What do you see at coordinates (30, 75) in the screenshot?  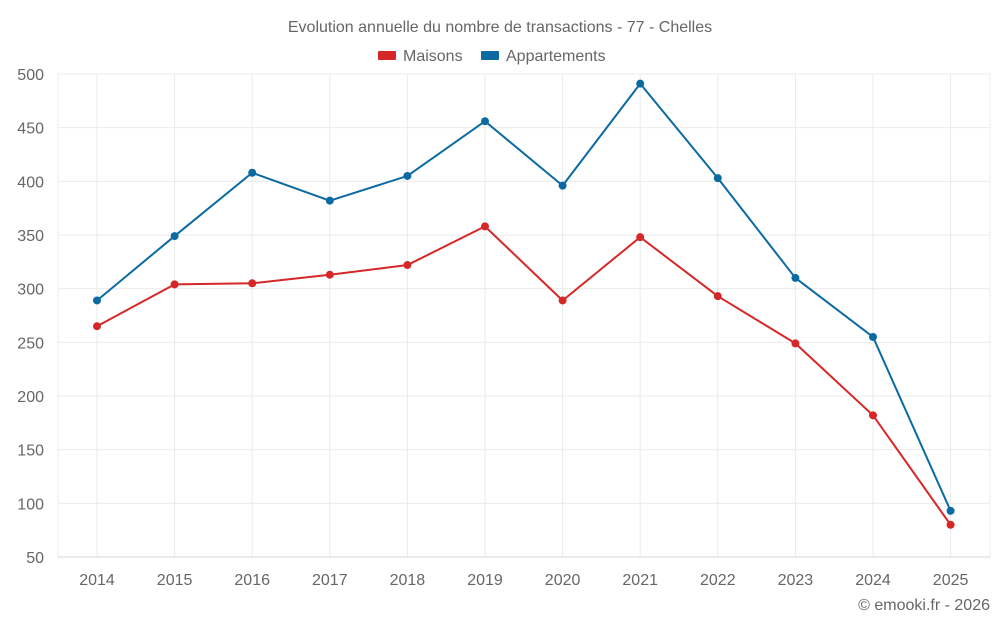 I see `y-tick-label: 500` at bounding box center [30, 75].